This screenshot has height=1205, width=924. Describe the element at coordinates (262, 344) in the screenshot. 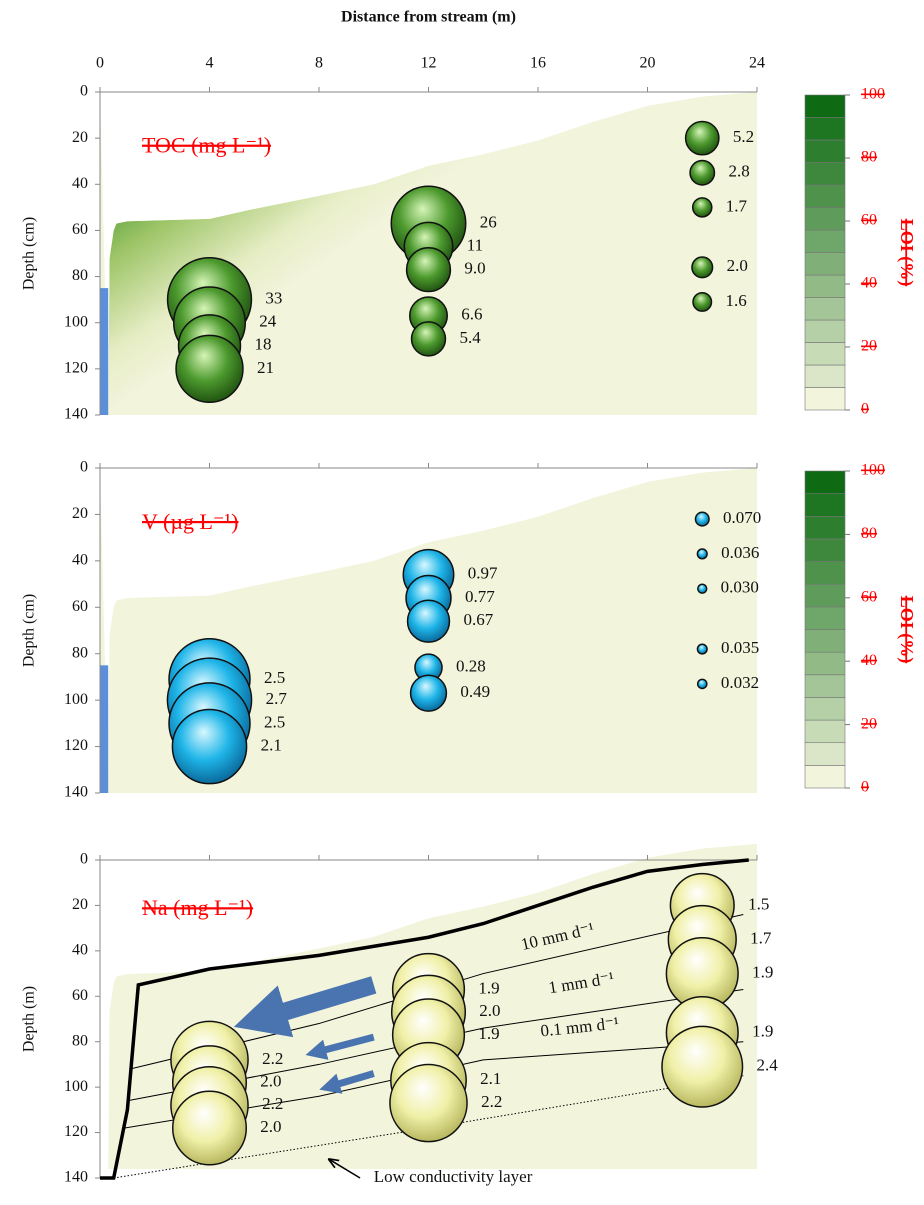

I see `data-label: 18` at that location.